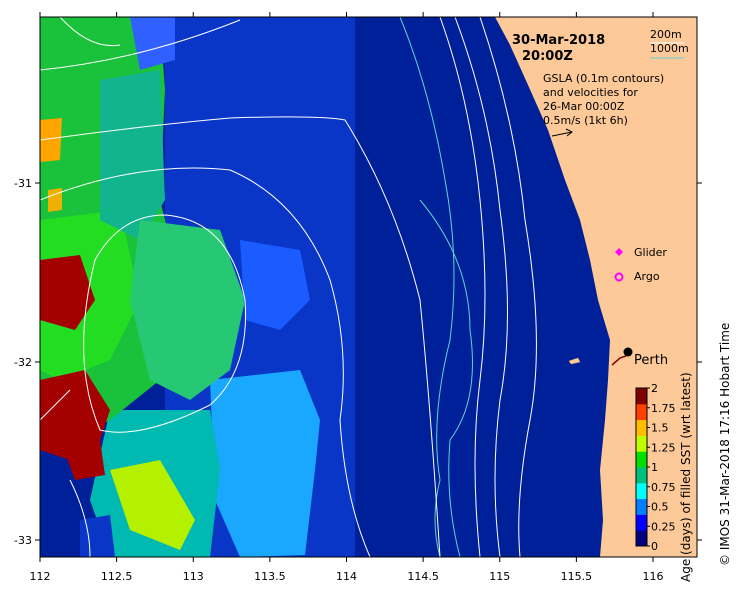  Describe the element at coordinates (558, 40) in the screenshot. I see `map-date: 30-Mar-2018` at that location.